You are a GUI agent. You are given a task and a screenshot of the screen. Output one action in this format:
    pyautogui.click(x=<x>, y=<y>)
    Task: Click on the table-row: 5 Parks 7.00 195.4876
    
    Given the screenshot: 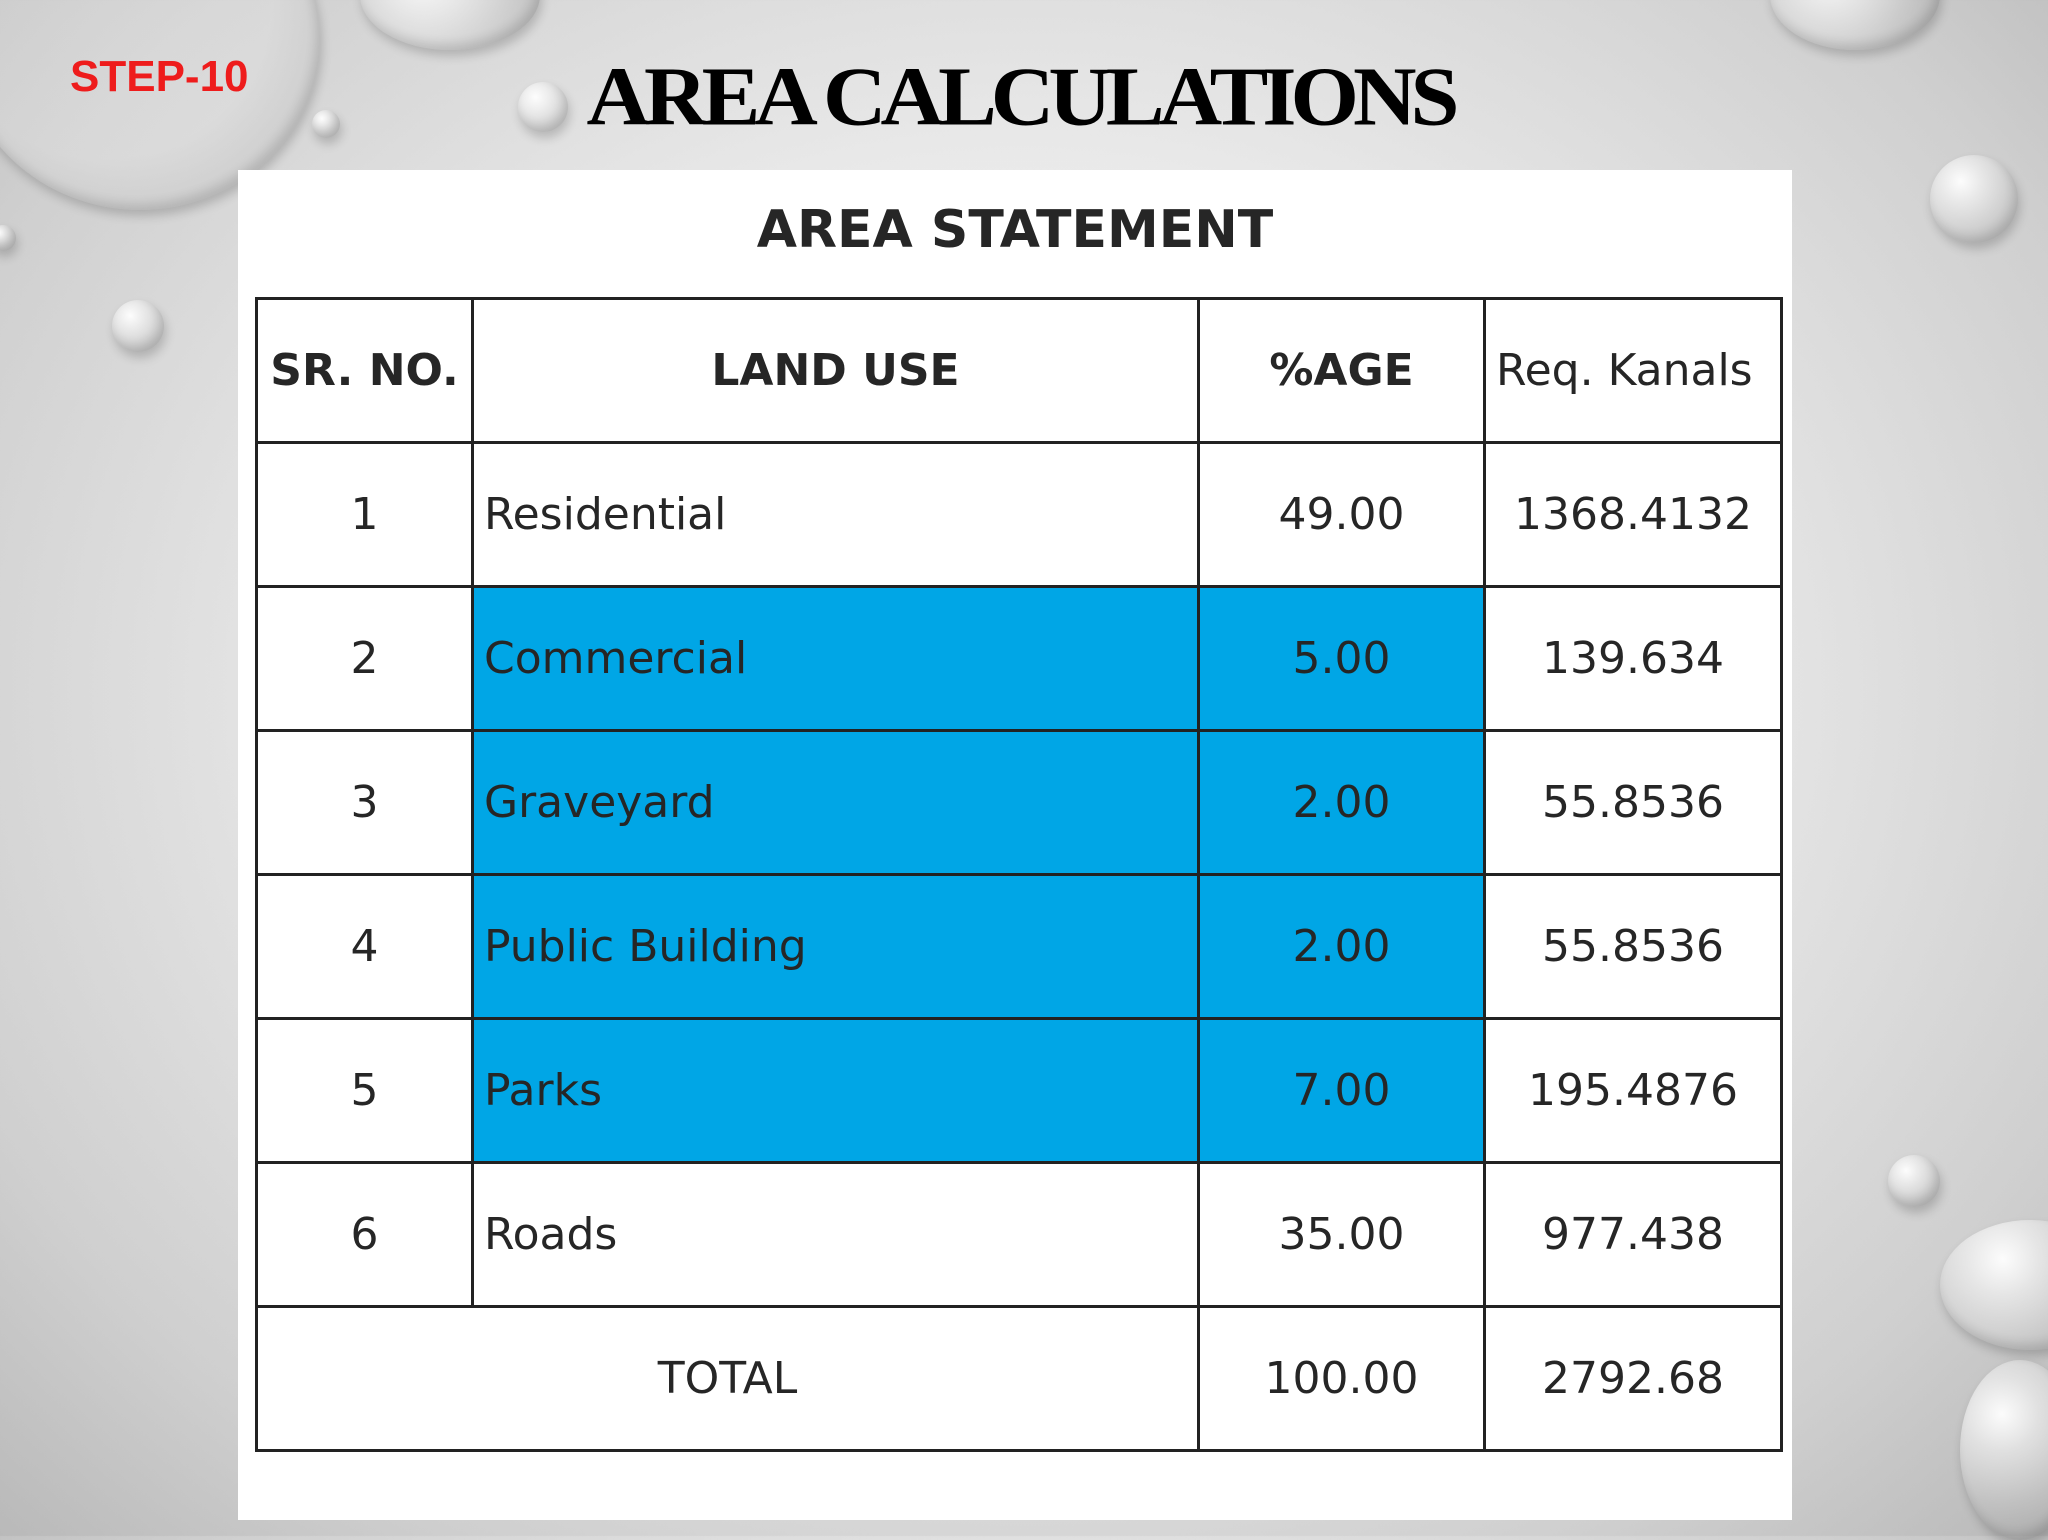 What is the action you would take?
    pyautogui.click(x=1019, y=1090)
    